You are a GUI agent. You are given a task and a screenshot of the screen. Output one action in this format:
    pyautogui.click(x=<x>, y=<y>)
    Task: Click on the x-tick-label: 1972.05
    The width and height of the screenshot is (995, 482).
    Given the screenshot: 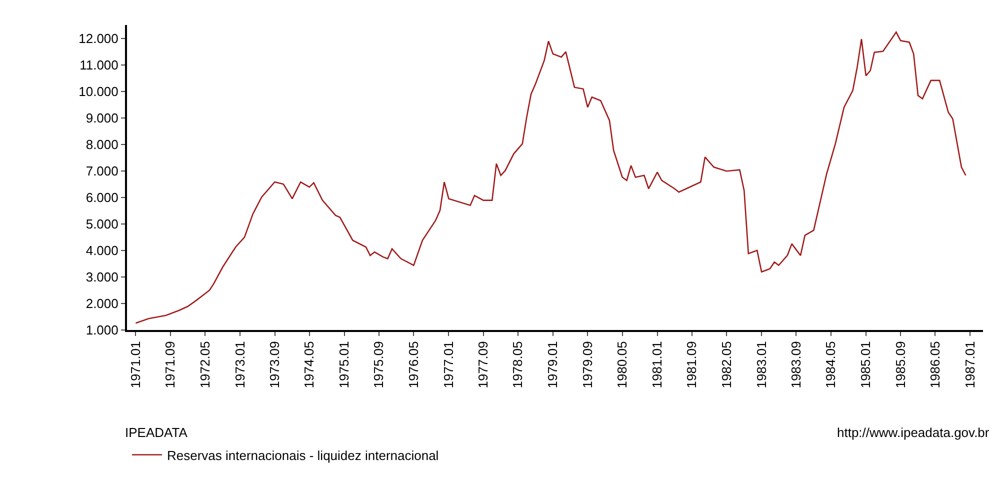 What is the action you would take?
    pyautogui.click(x=204, y=364)
    